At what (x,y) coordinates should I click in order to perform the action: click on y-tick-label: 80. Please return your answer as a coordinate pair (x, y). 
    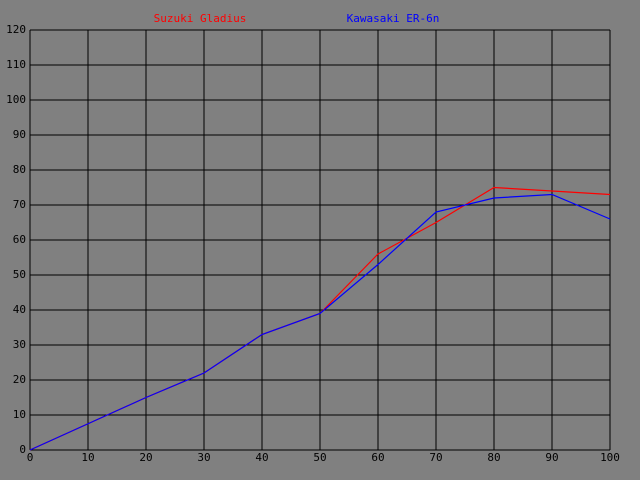
    Looking at the image, I should click on (19, 169).